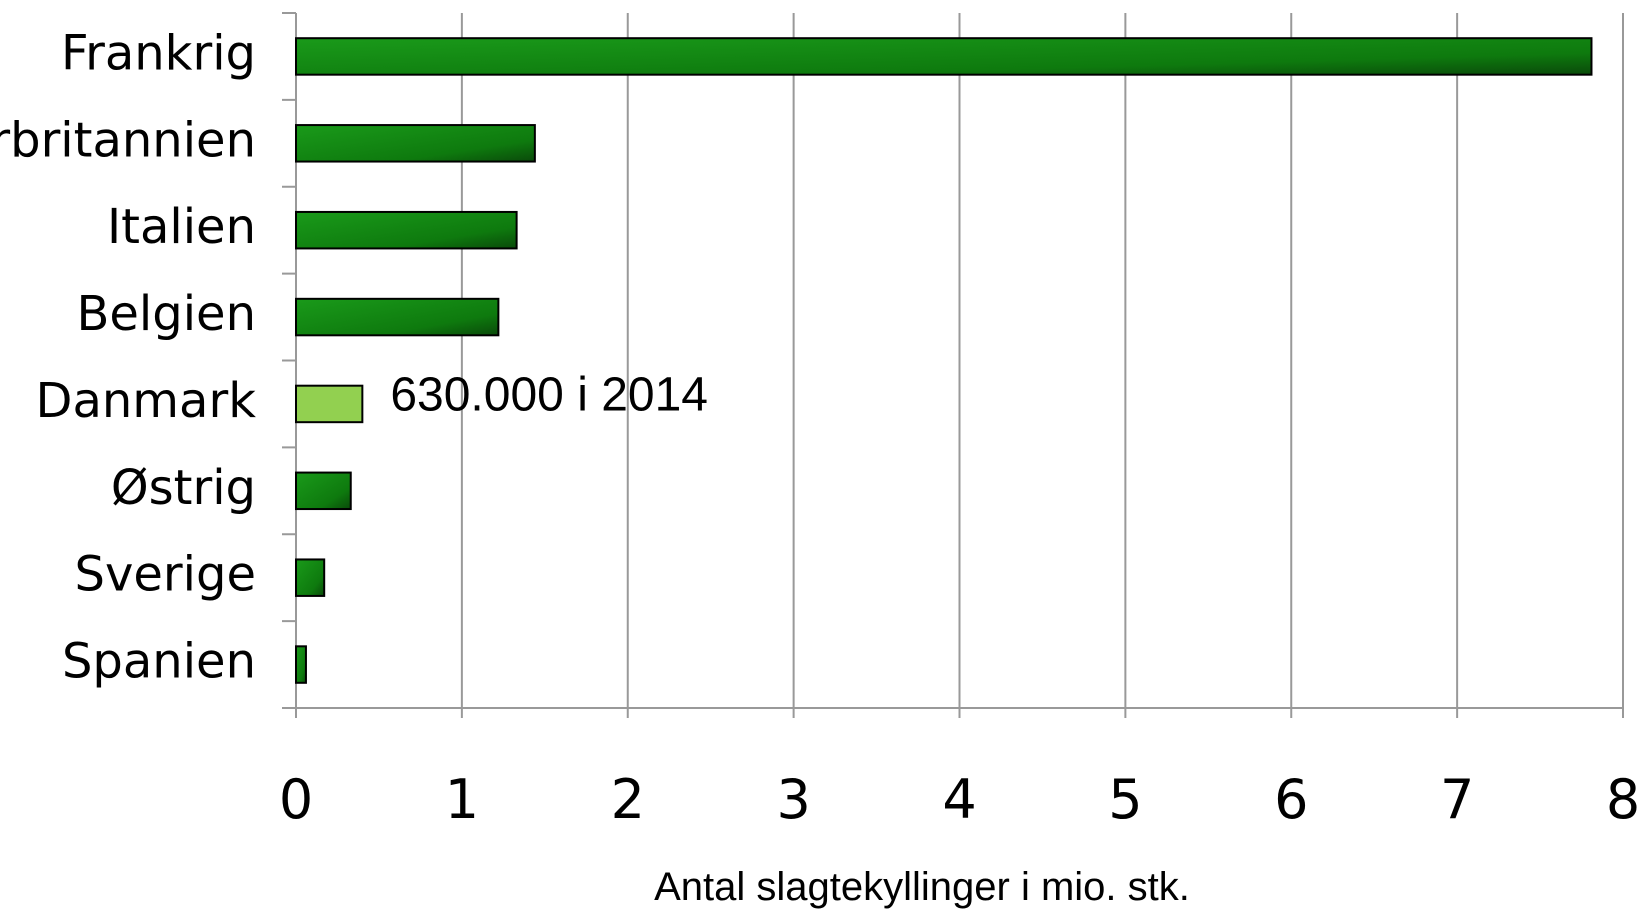 This screenshot has height=921, width=1641. Describe the element at coordinates (183, 488) in the screenshot. I see `y-tick-label: Østrig` at that location.